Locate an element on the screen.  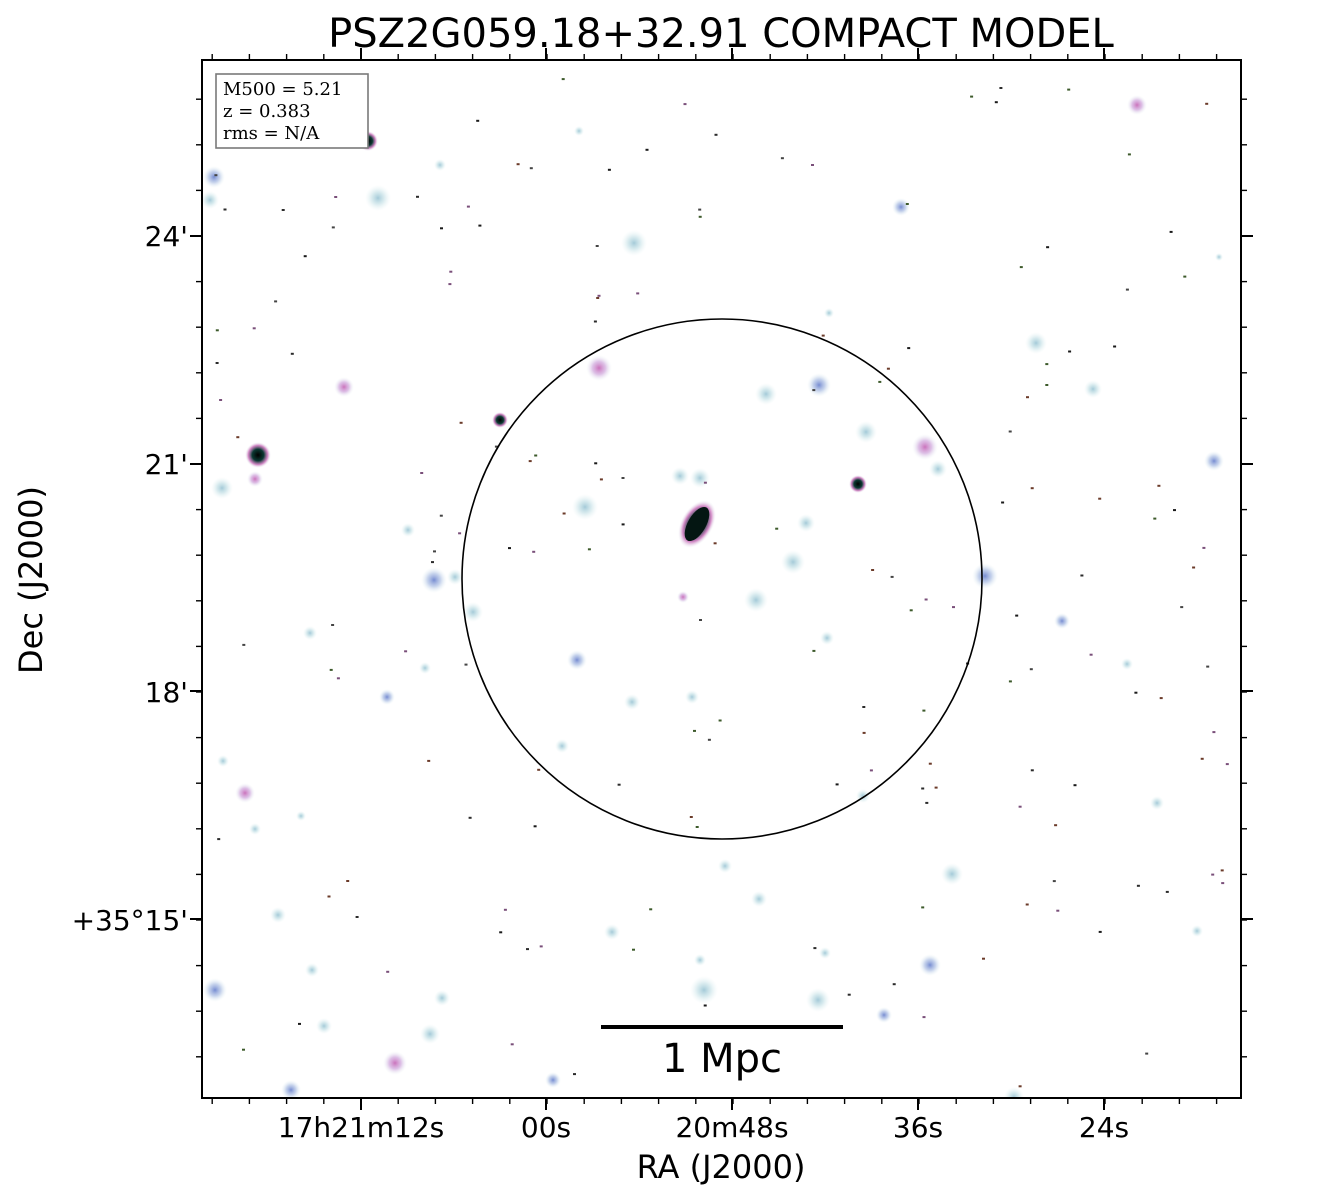
x-tick-label: 24s is located at coordinates (1104, 1127).